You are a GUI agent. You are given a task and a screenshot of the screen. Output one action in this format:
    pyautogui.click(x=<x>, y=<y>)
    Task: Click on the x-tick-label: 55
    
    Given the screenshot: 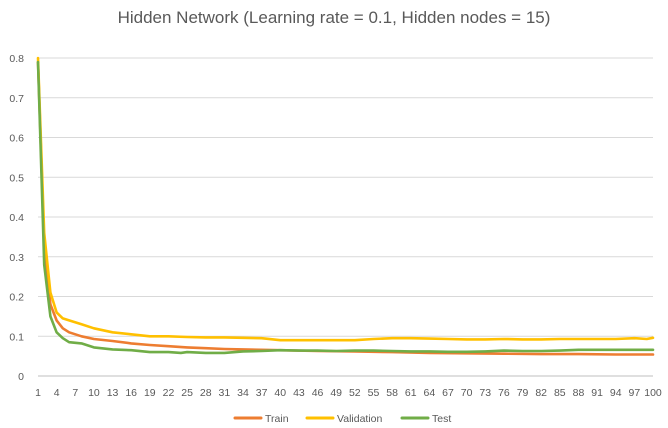 What is the action you would take?
    pyautogui.click(x=374, y=393)
    